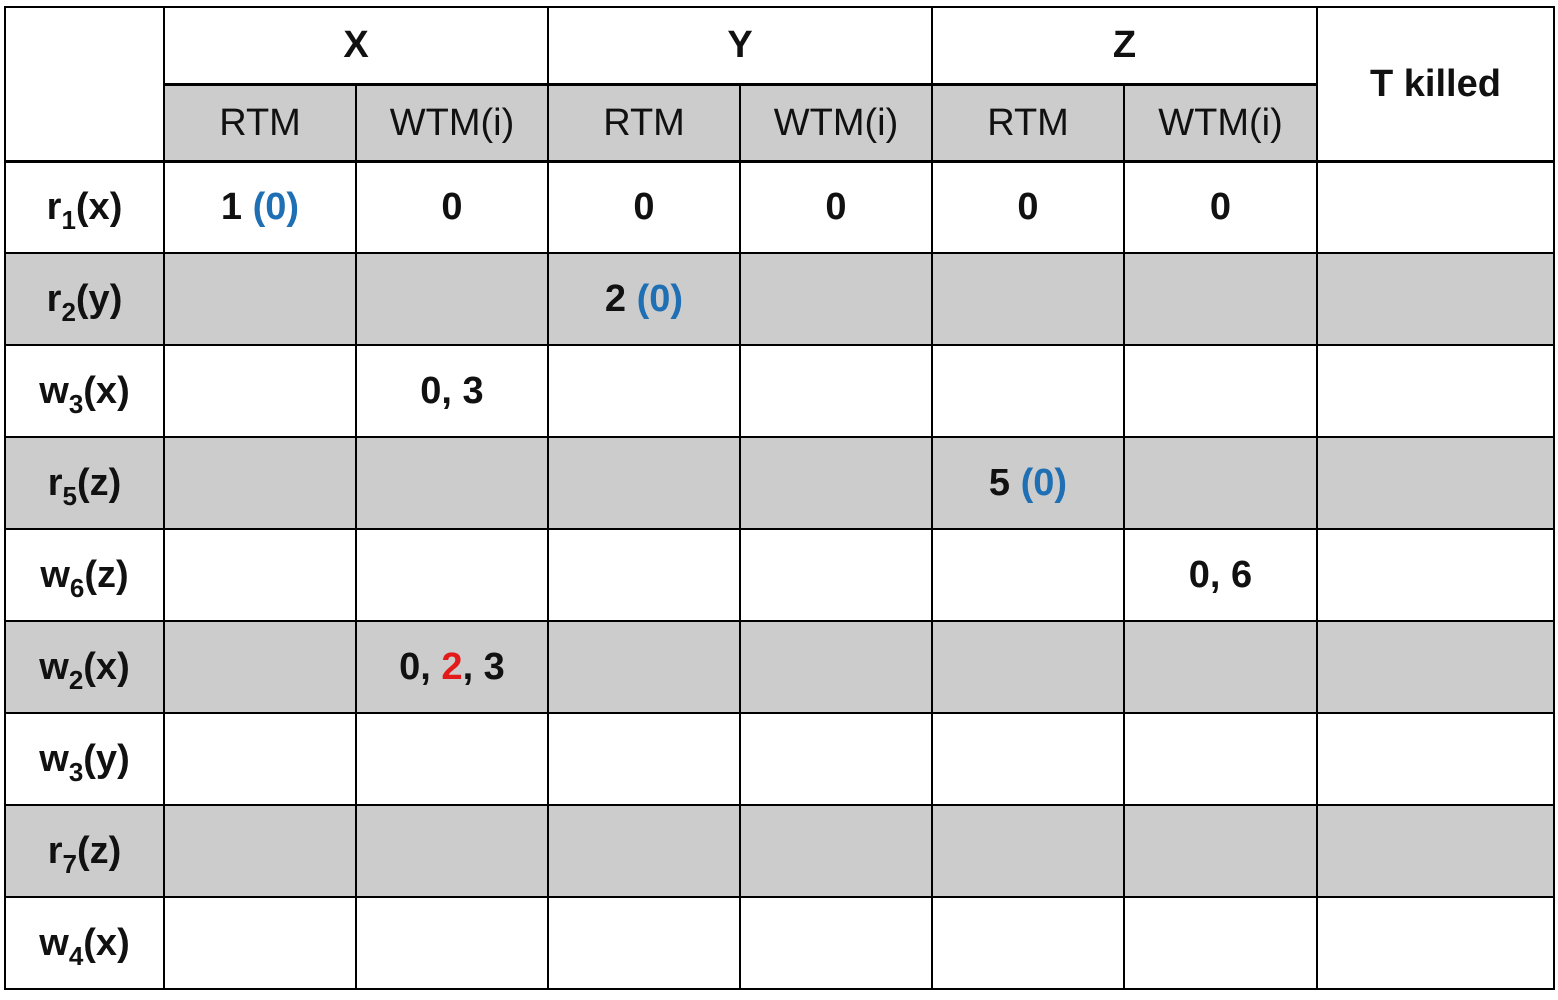 The width and height of the screenshot is (1558, 1000). What do you see at coordinates (69, 864) in the screenshot?
I see `transaction-id: 7` at bounding box center [69, 864].